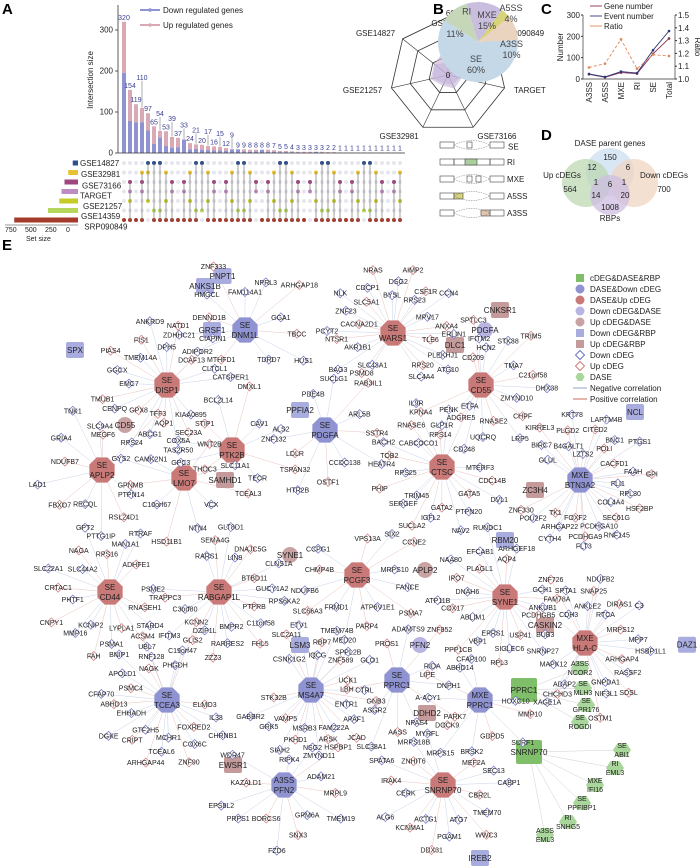  I want to click on gene-label: ZMYND10, so click(516, 398).